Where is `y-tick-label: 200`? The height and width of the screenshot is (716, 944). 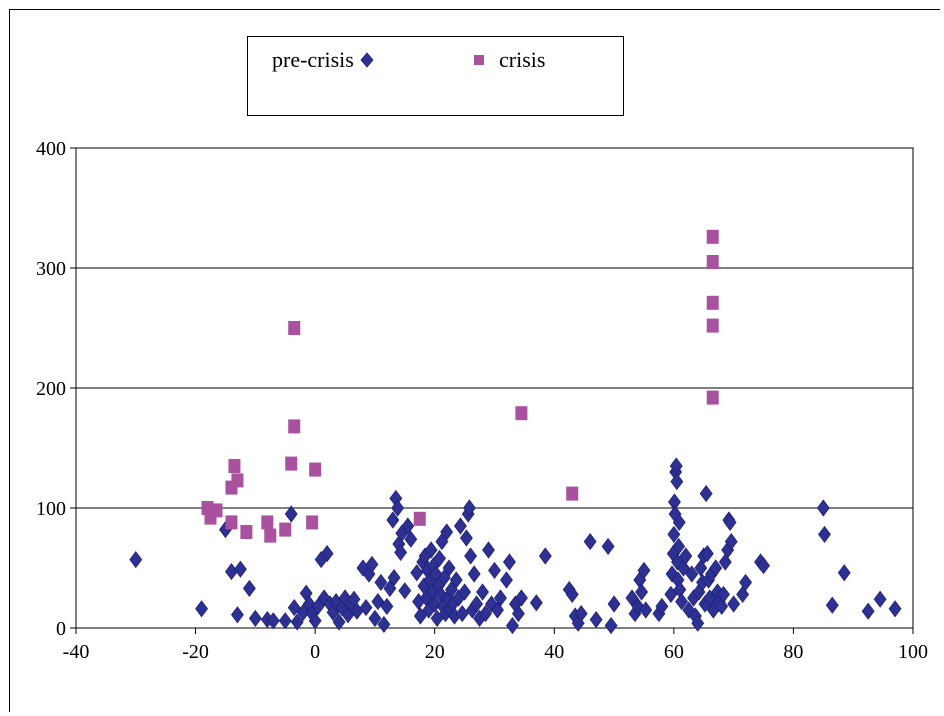 y-tick-label: 200 is located at coordinates (51, 389).